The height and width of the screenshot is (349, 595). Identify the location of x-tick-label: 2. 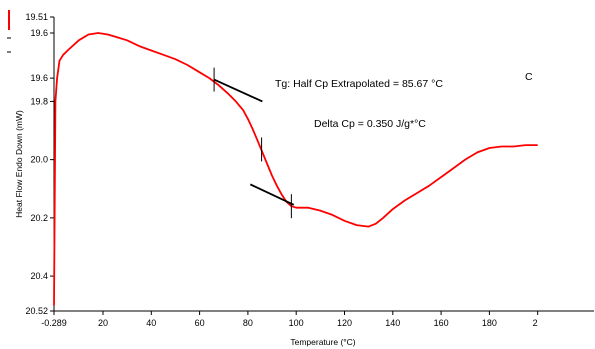
(535, 323).